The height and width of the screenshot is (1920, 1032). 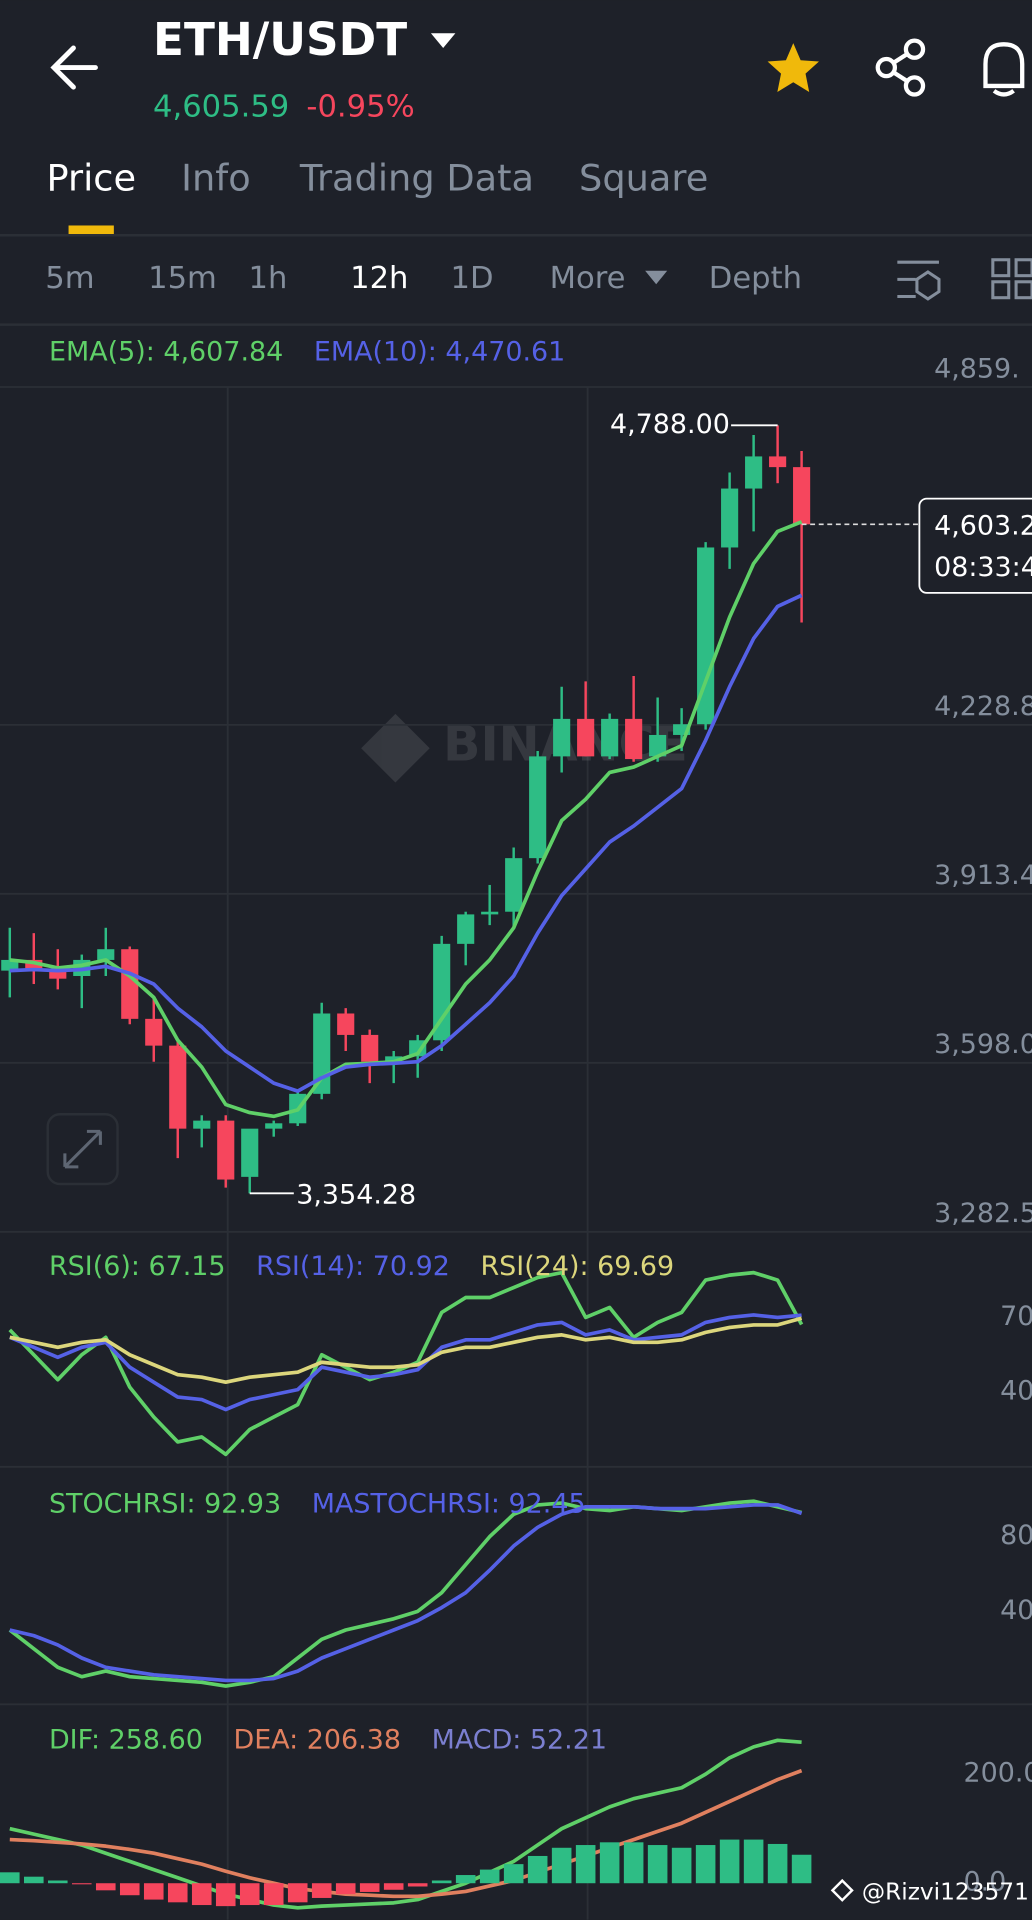 I want to click on pair-title: ETH/USDT, so click(x=280, y=39).